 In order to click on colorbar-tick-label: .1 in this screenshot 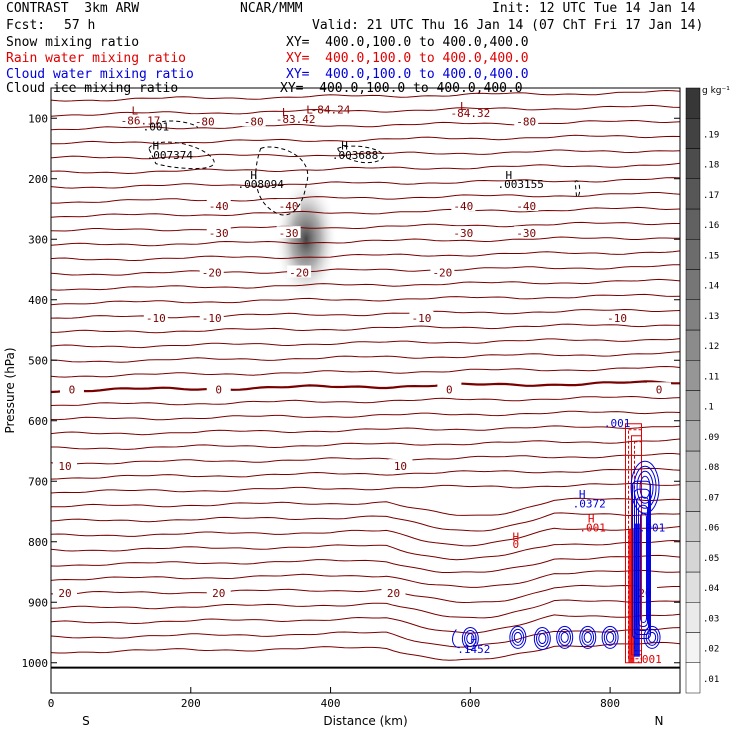, I will do `click(708, 408)`.